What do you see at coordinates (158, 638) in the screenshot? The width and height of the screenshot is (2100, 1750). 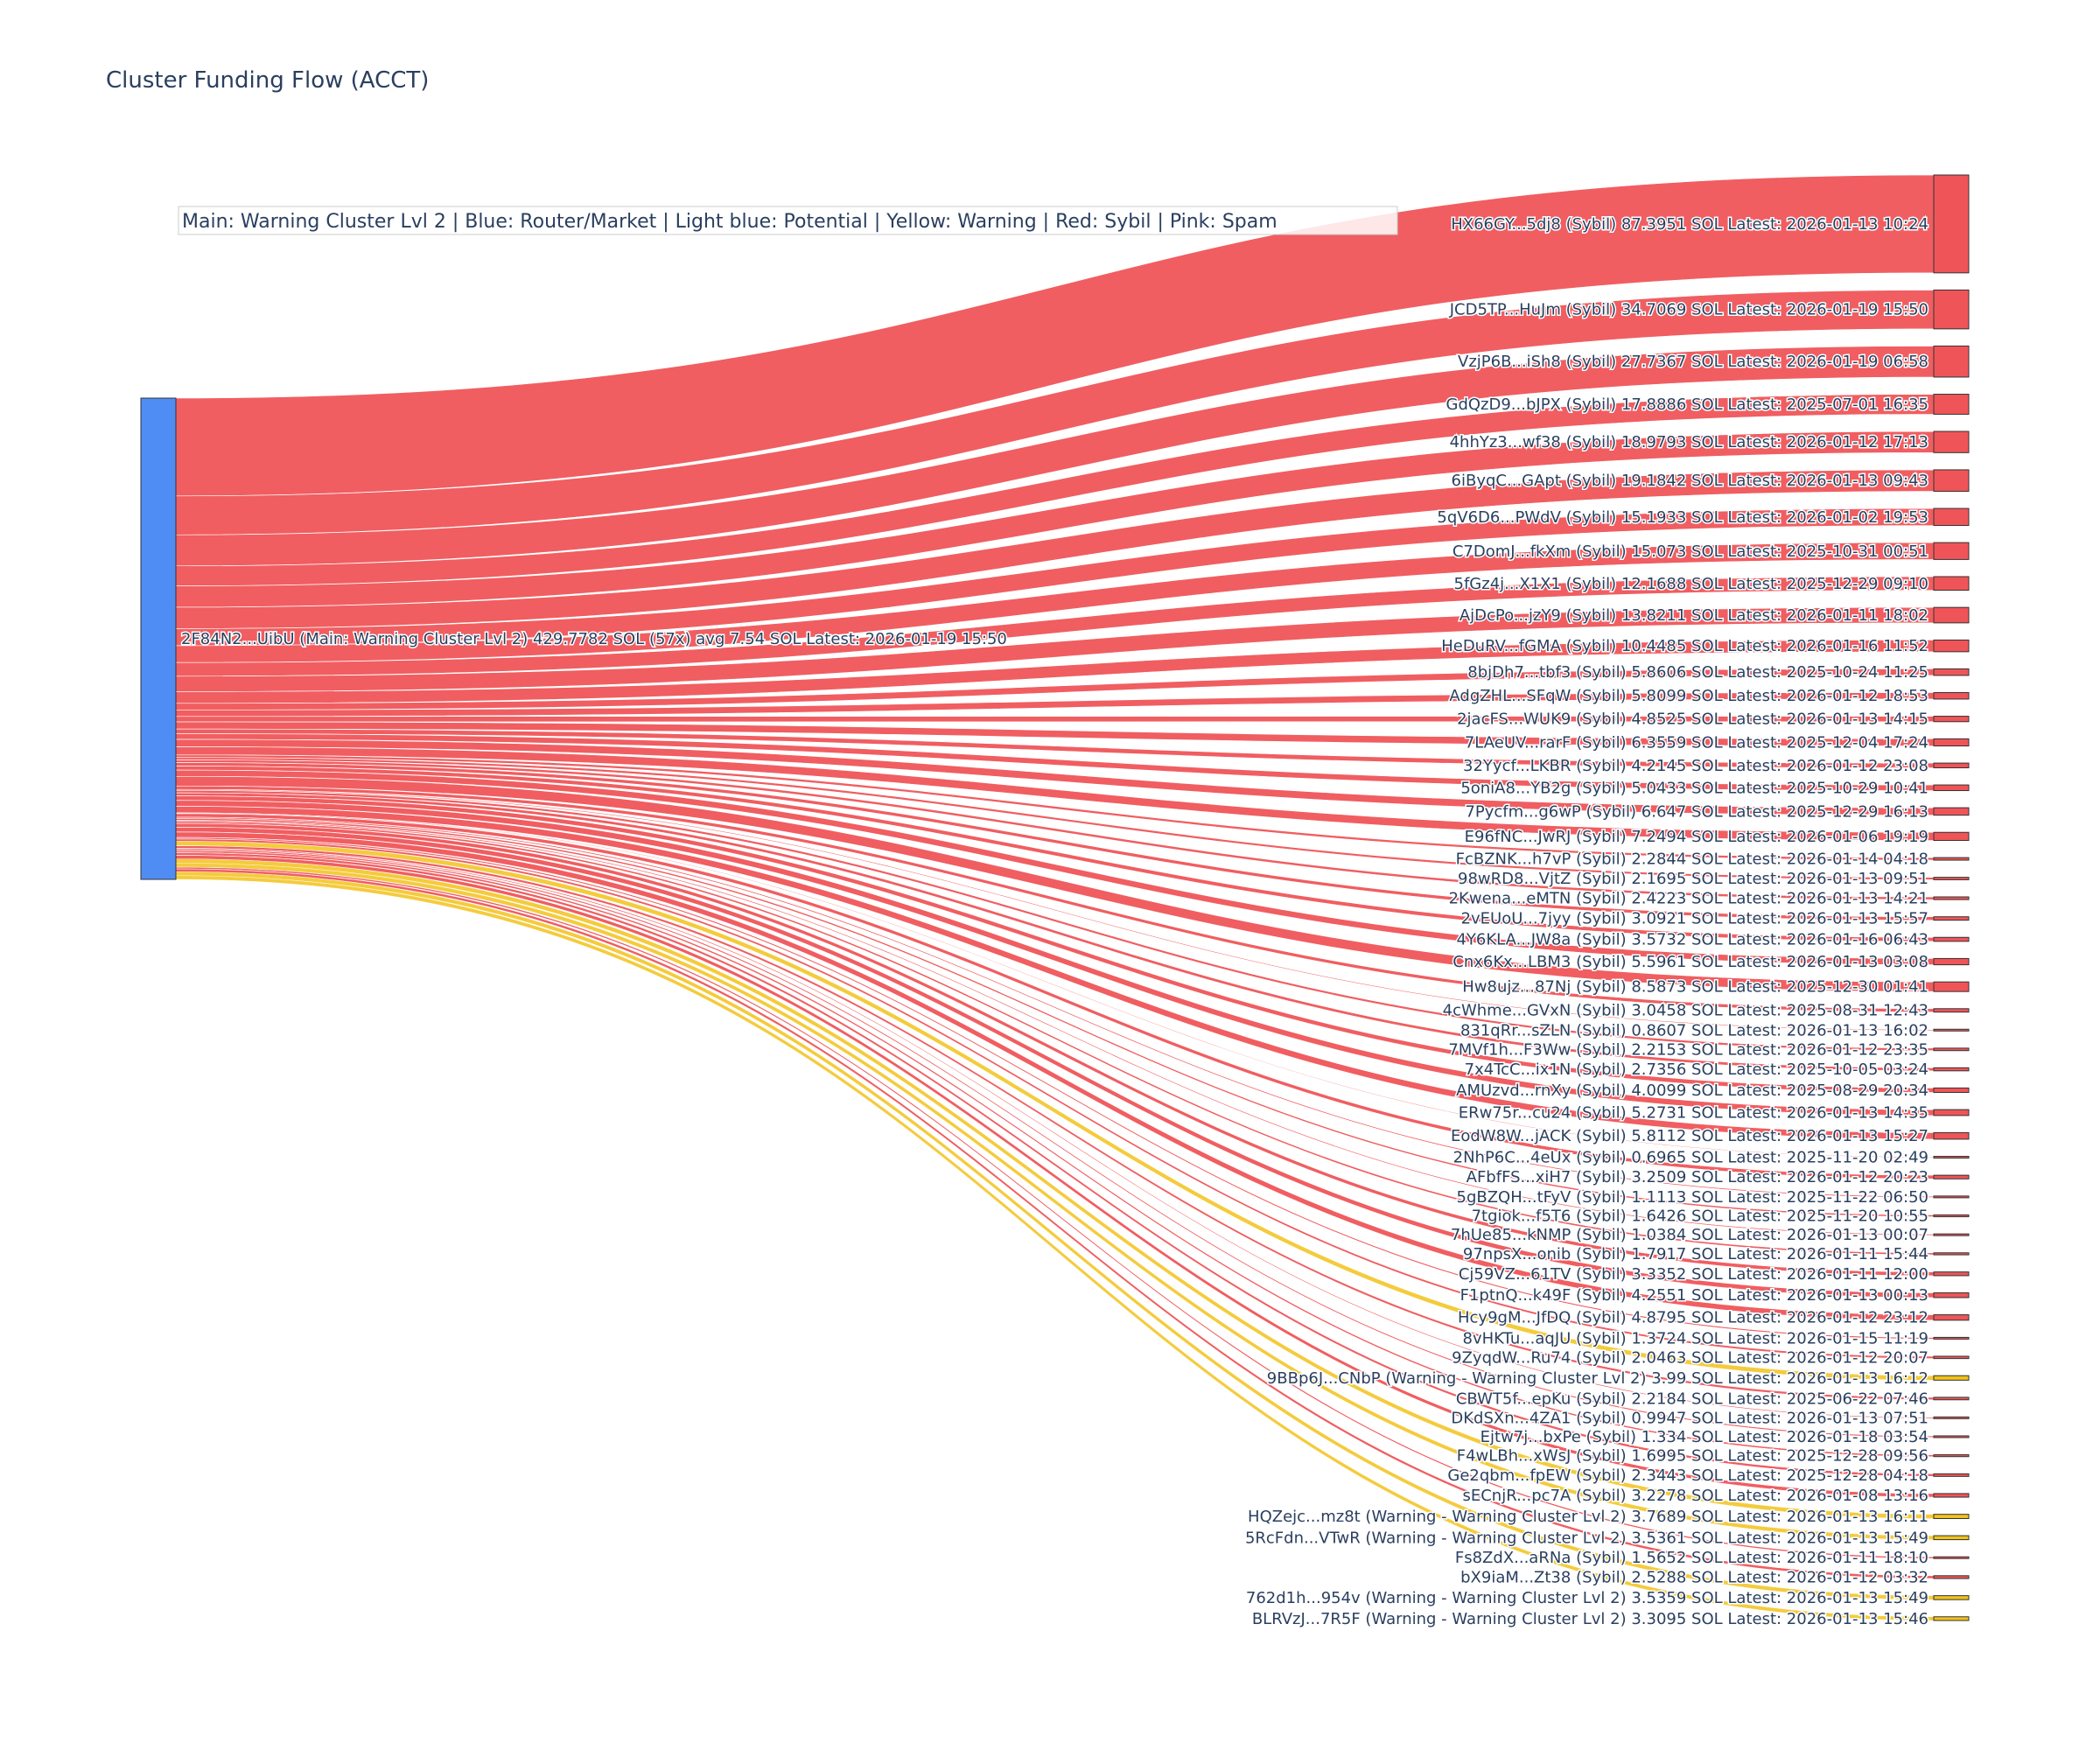 I see `source-node` at bounding box center [158, 638].